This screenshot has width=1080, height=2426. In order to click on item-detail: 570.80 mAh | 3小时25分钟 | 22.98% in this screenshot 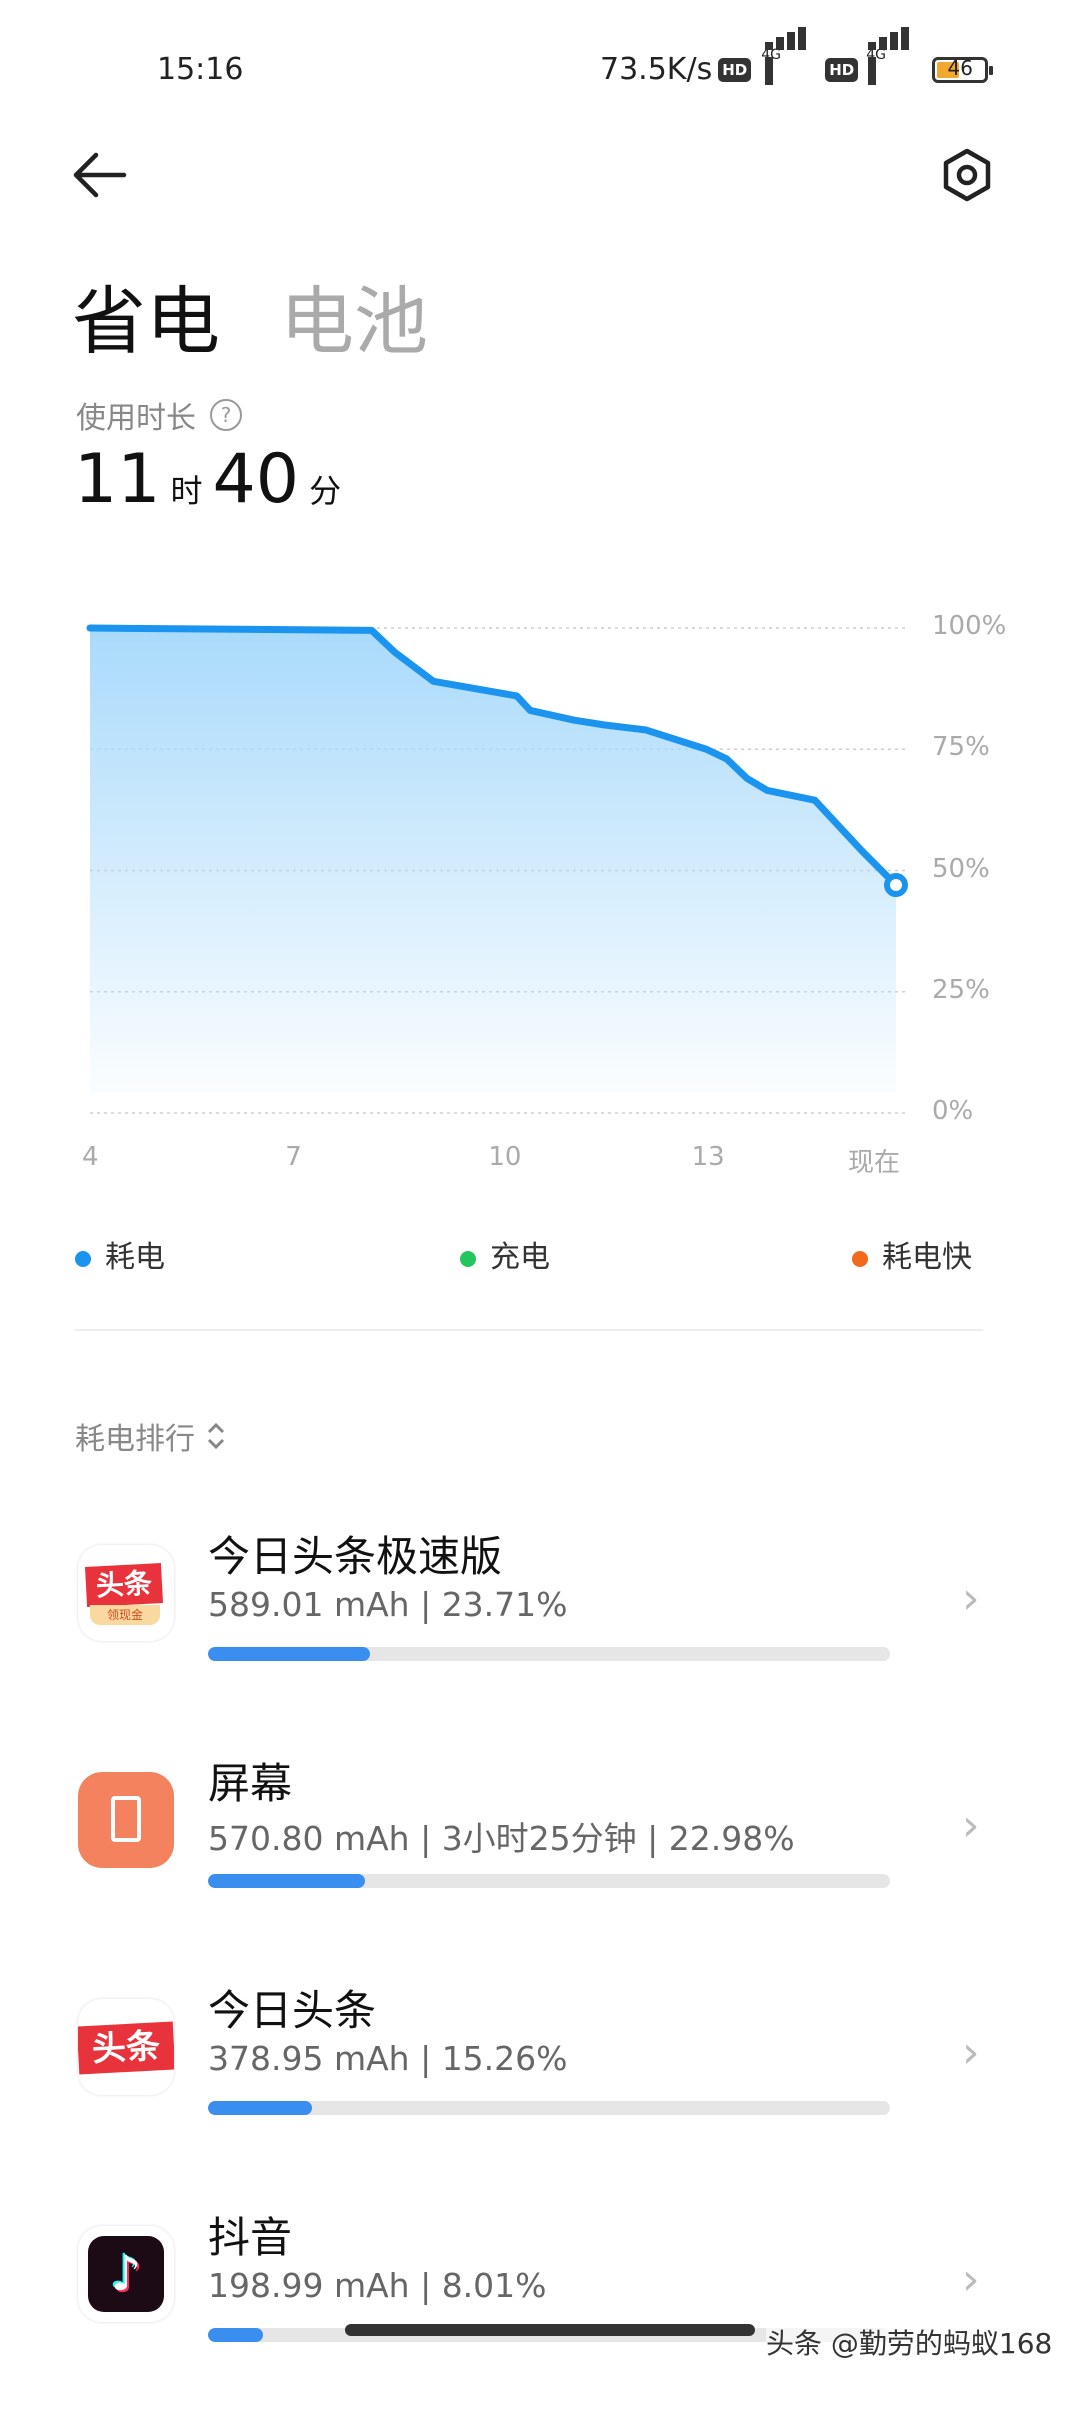, I will do `click(501, 1838)`.